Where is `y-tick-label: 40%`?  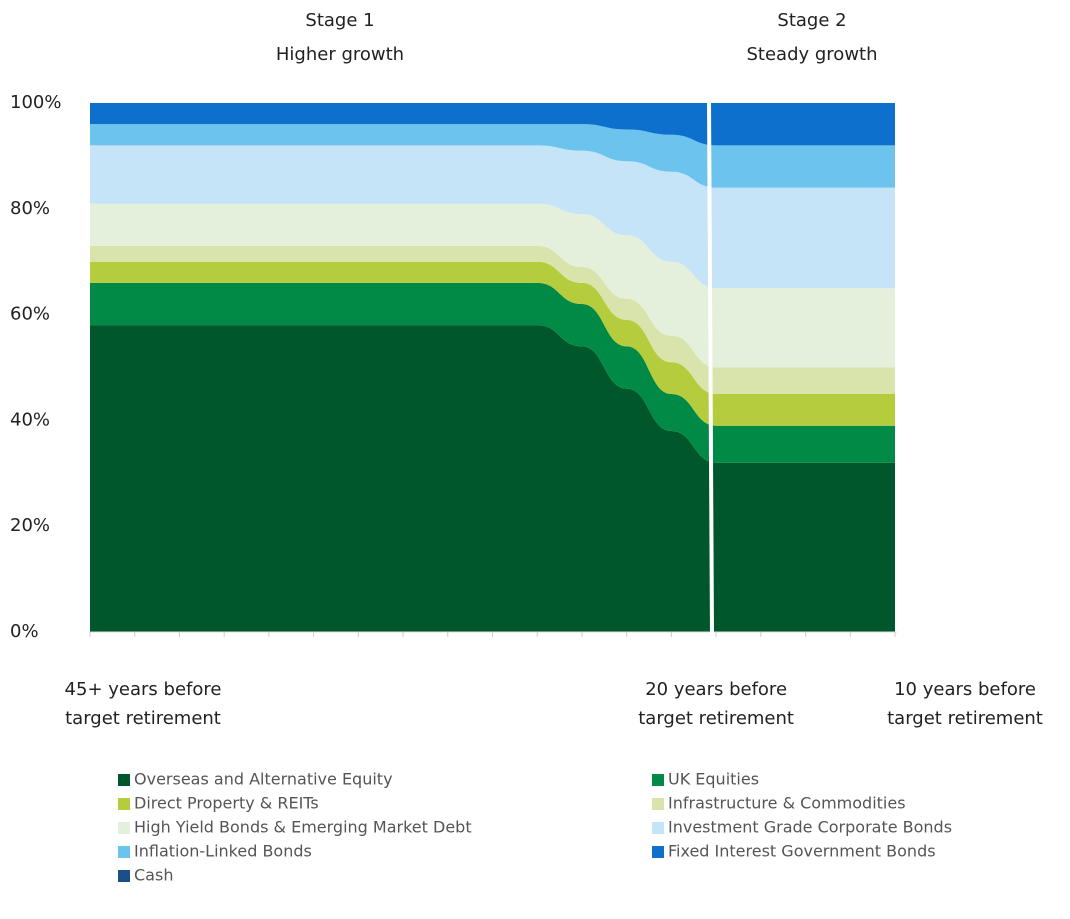 y-tick-label: 40% is located at coordinates (30, 419).